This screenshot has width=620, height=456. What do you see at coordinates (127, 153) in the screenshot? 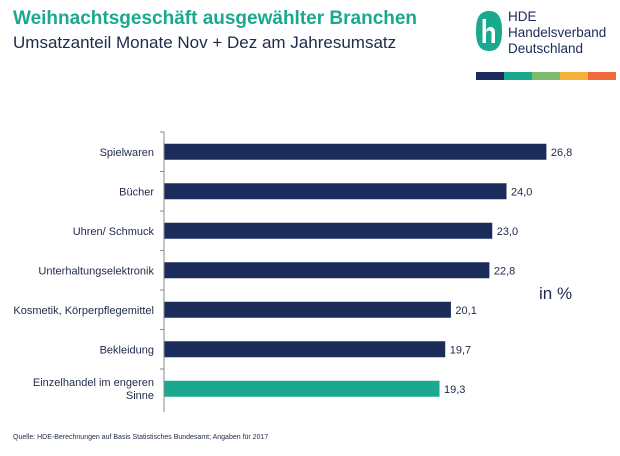
I see `category-label: Spielwaren` at bounding box center [127, 153].